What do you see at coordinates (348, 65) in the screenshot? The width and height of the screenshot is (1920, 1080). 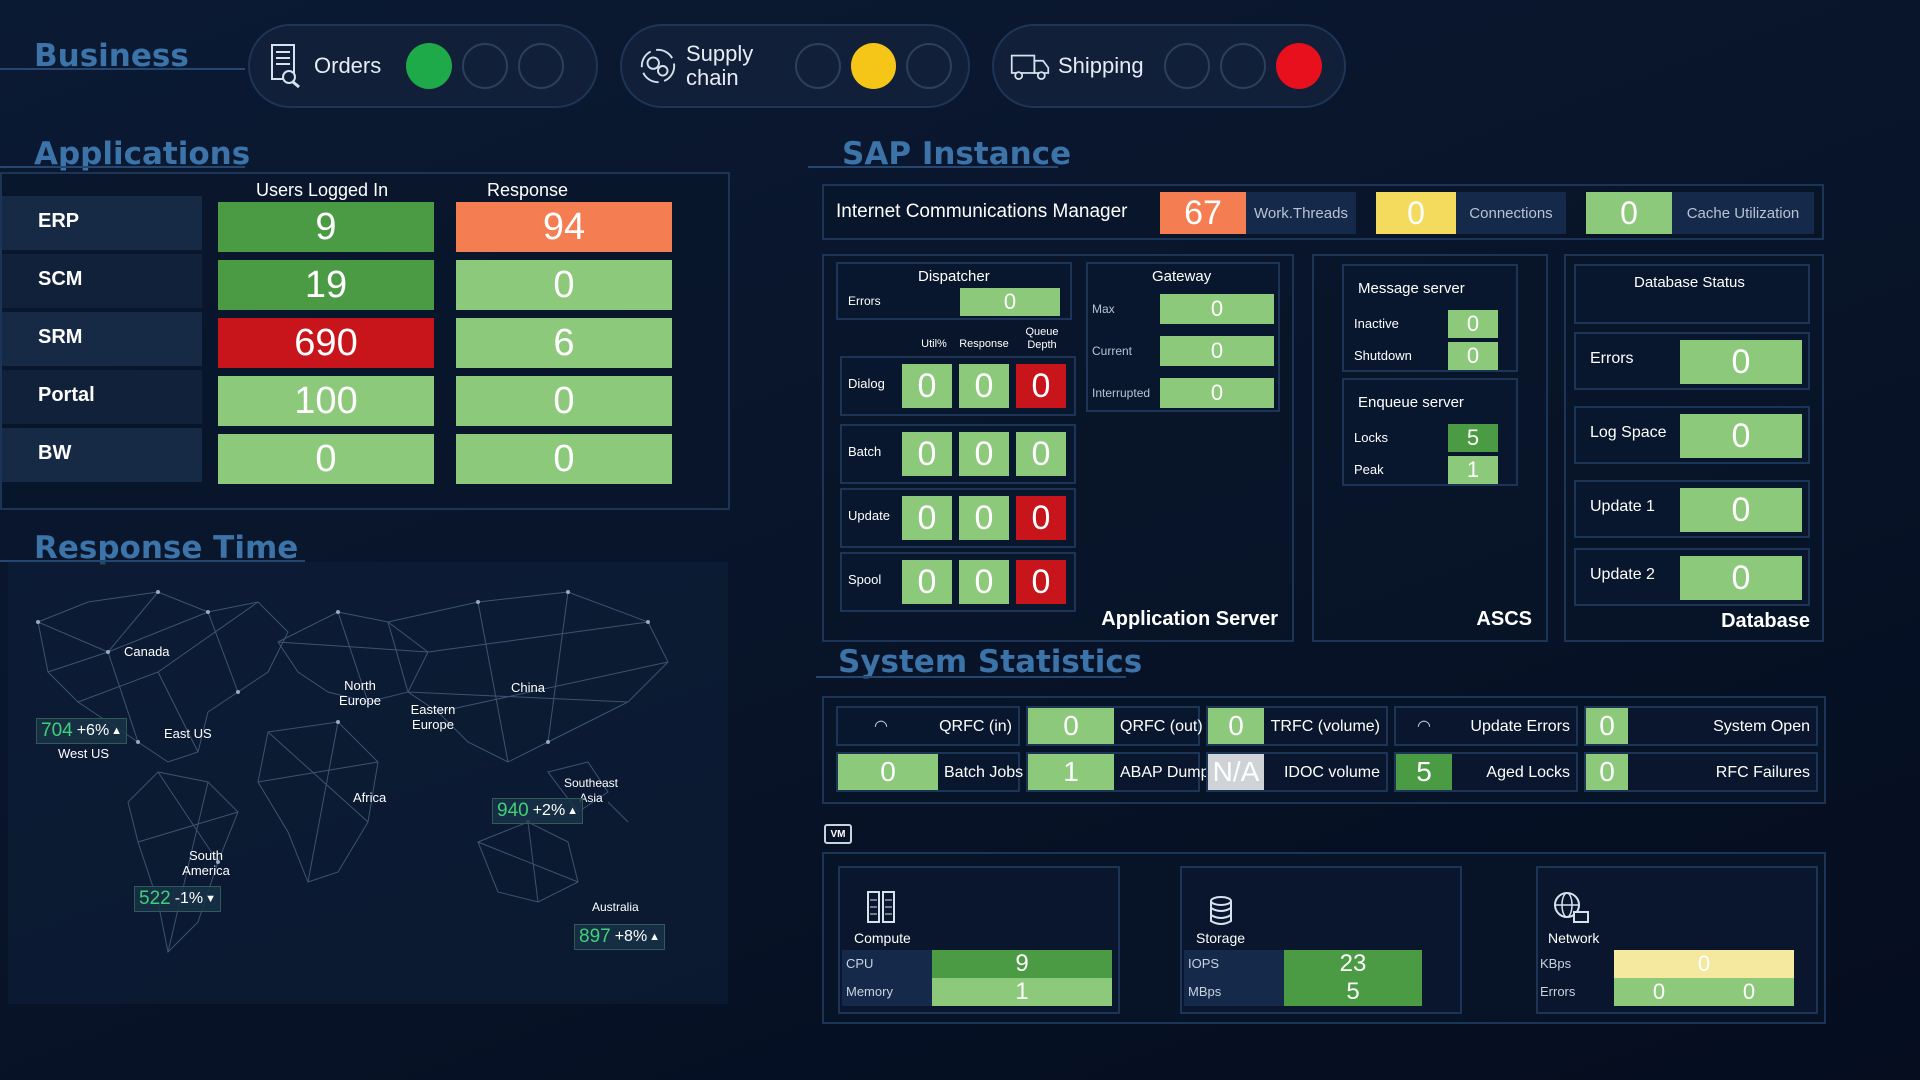 I see `orders-label: Orders` at bounding box center [348, 65].